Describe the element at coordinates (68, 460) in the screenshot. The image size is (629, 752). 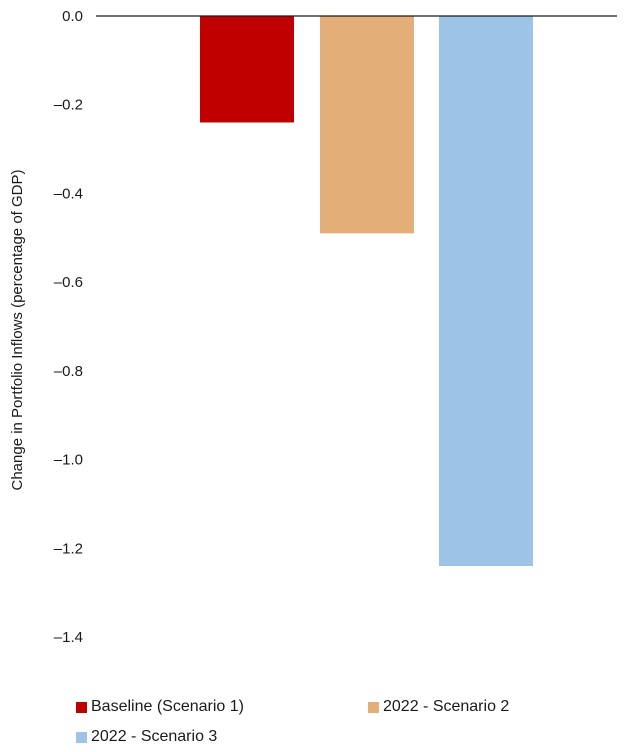
I see `y-tick-label: –1.0` at that location.